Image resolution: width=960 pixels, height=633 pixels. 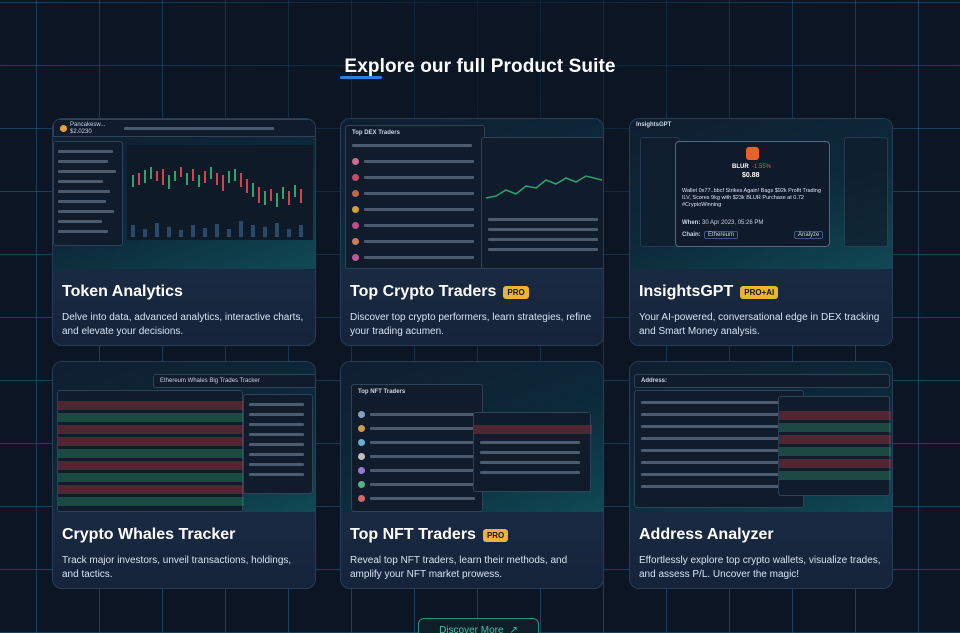 What do you see at coordinates (721, 235) in the screenshot?
I see `popup-chain-value: Ethereum` at bounding box center [721, 235].